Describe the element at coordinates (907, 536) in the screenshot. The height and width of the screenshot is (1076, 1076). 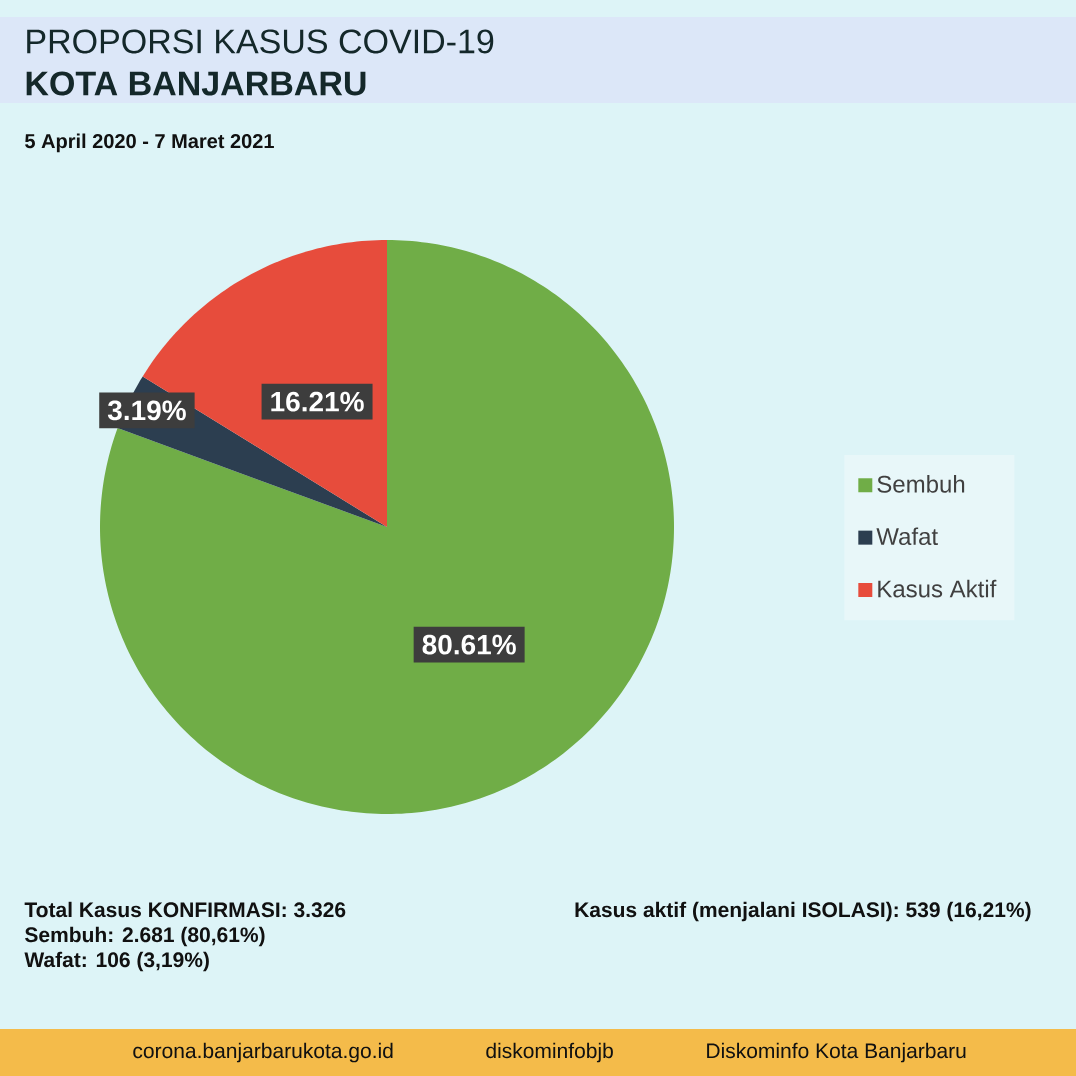
I see `legend-label: Wafat` at that location.